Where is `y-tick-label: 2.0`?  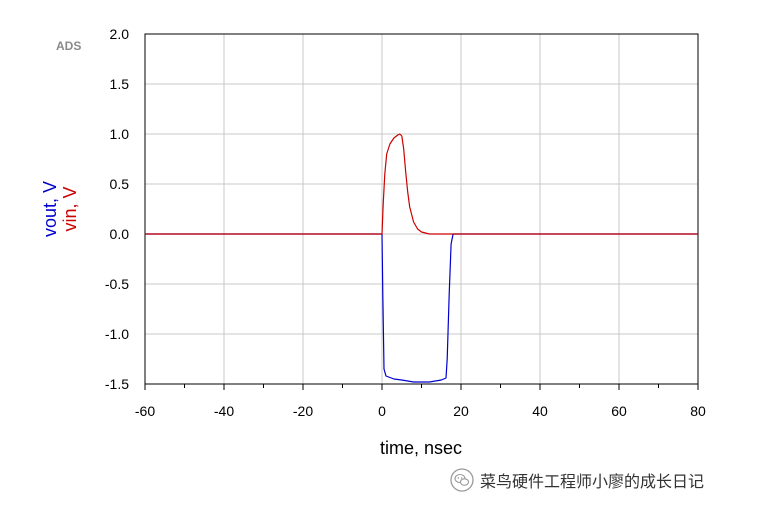
y-tick-label: 2.0 is located at coordinates (120, 34).